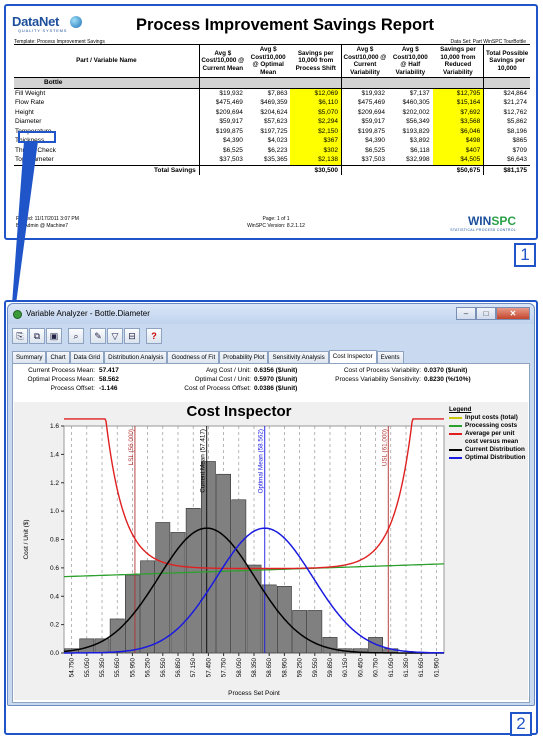  What do you see at coordinates (421, 668) in the screenshot?
I see `x-tick-label: 61.650` at bounding box center [421, 668].